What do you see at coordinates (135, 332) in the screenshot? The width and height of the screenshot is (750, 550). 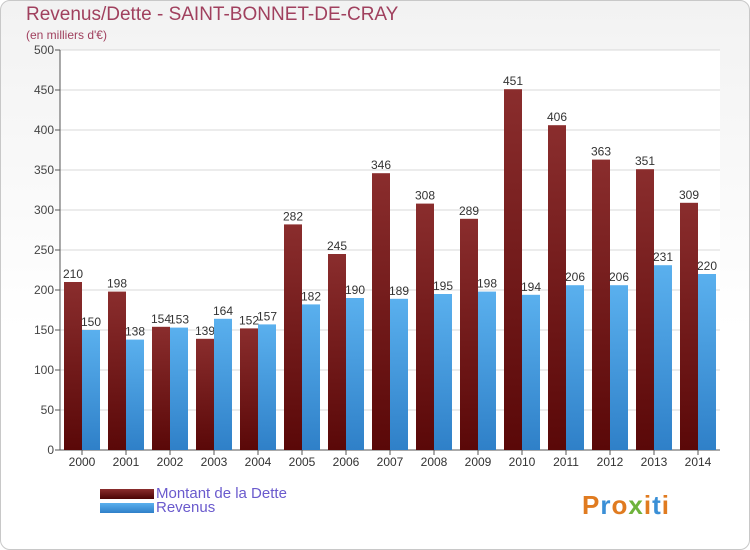 I see `data-label-revenus-2001: 138` at bounding box center [135, 332].